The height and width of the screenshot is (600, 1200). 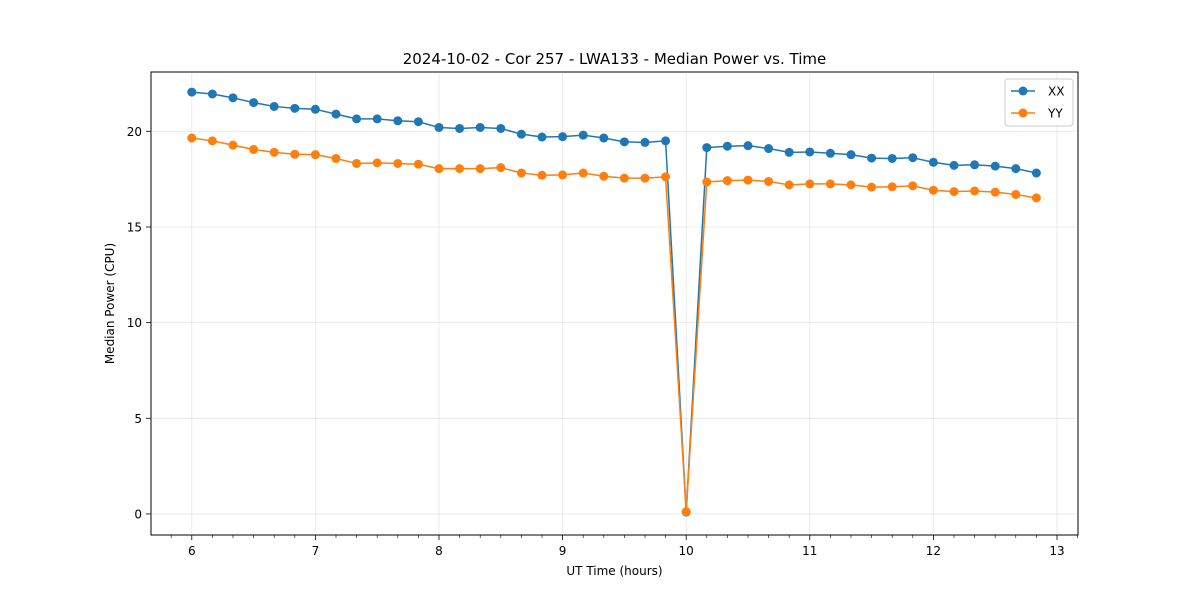 I want to click on y-tick-label: 20, so click(x=134, y=132).